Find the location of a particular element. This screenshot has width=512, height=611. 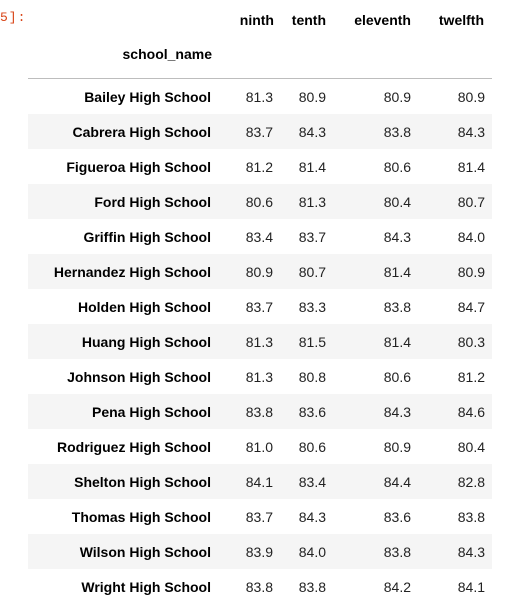

table-row: Thomas High School 83.7 84.3 83.6 83.8 is located at coordinates (260, 516).